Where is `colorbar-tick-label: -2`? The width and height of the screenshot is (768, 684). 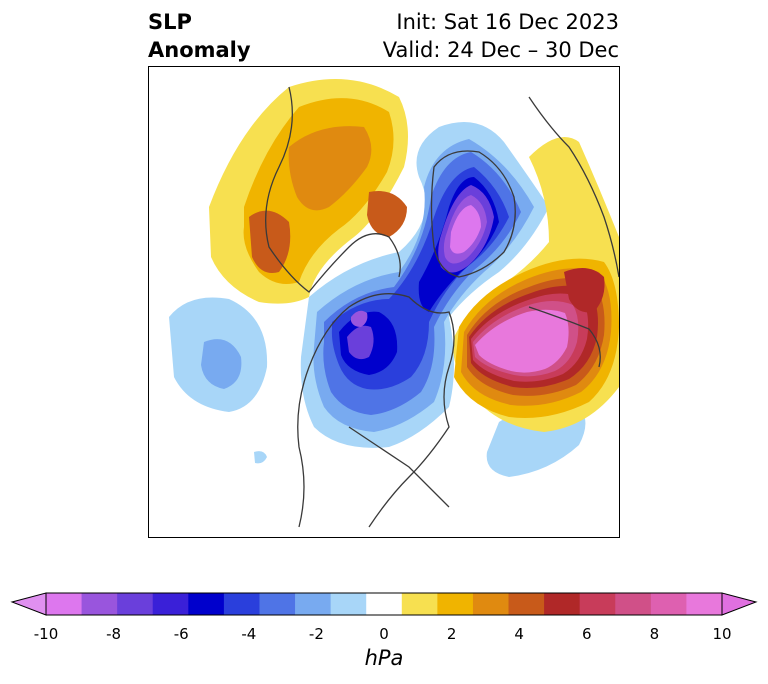
colorbar-tick-label: -2 is located at coordinates (316, 634).